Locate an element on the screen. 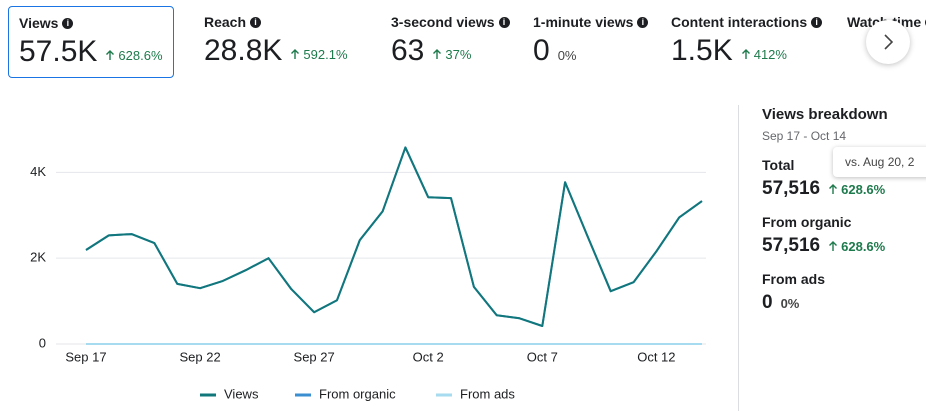  metric-card: Content interactions i 1.5K 412% is located at coordinates (746, 42).